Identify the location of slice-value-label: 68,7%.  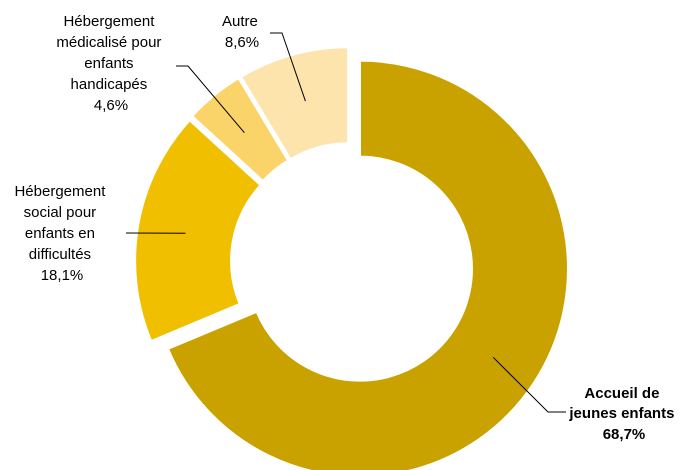
(624, 434).